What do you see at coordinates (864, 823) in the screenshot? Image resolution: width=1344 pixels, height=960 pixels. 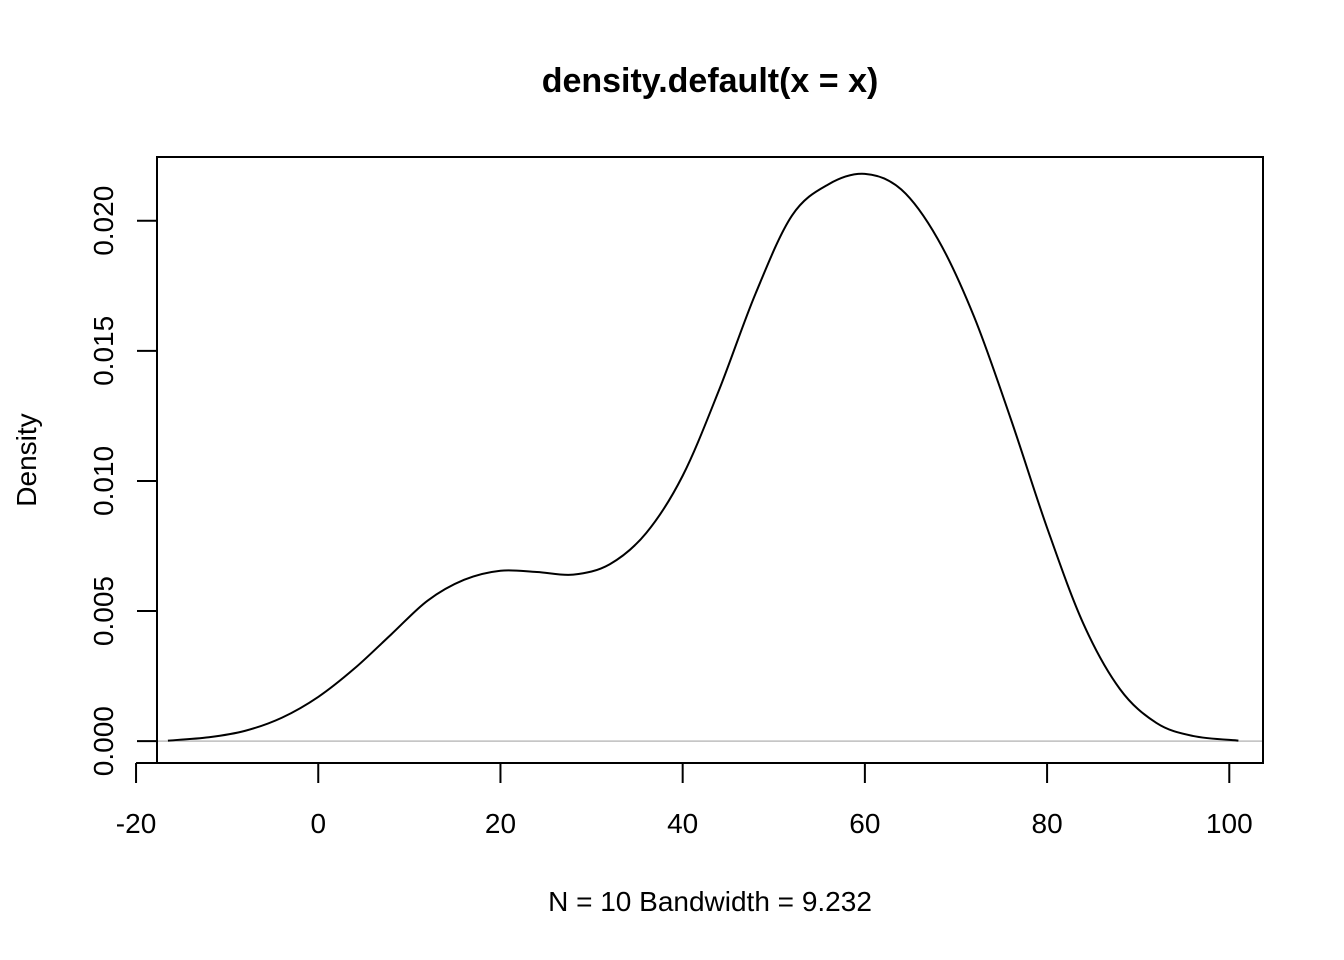 I see `x-tick-label: 60` at bounding box center [864, 823].